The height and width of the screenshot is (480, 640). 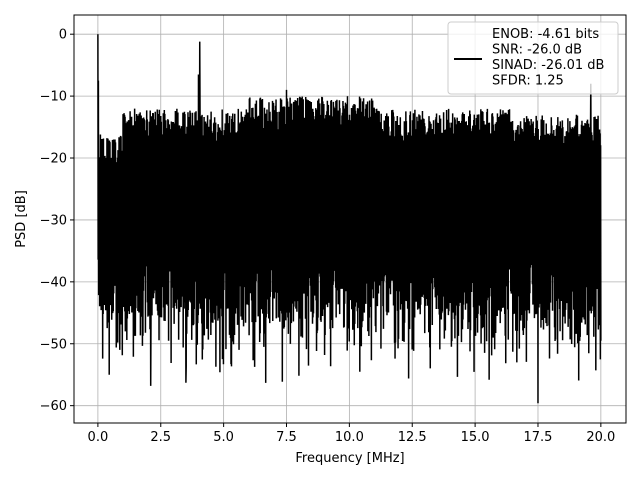 I want to click on x-tick-label: 10.0, so click(x=349, y=437).